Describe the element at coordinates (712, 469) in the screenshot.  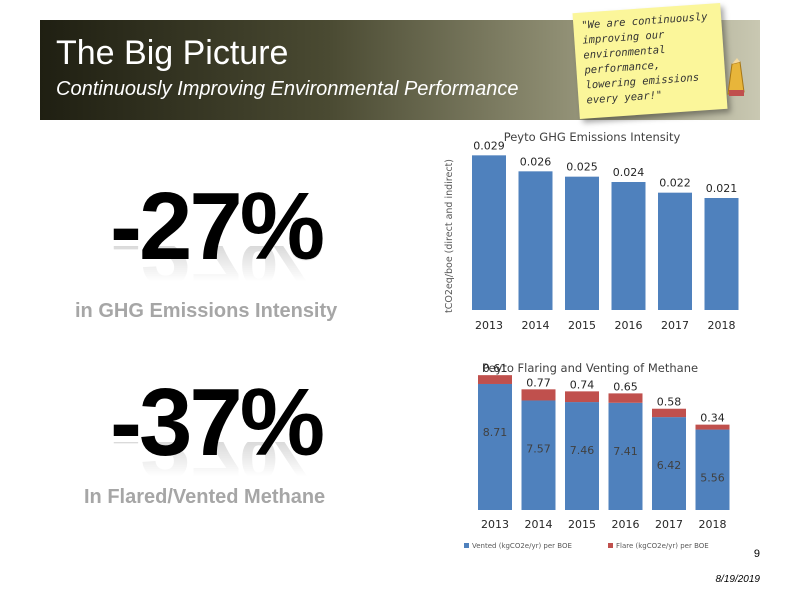
I see `chart2-bar-vented-2018` at that location.